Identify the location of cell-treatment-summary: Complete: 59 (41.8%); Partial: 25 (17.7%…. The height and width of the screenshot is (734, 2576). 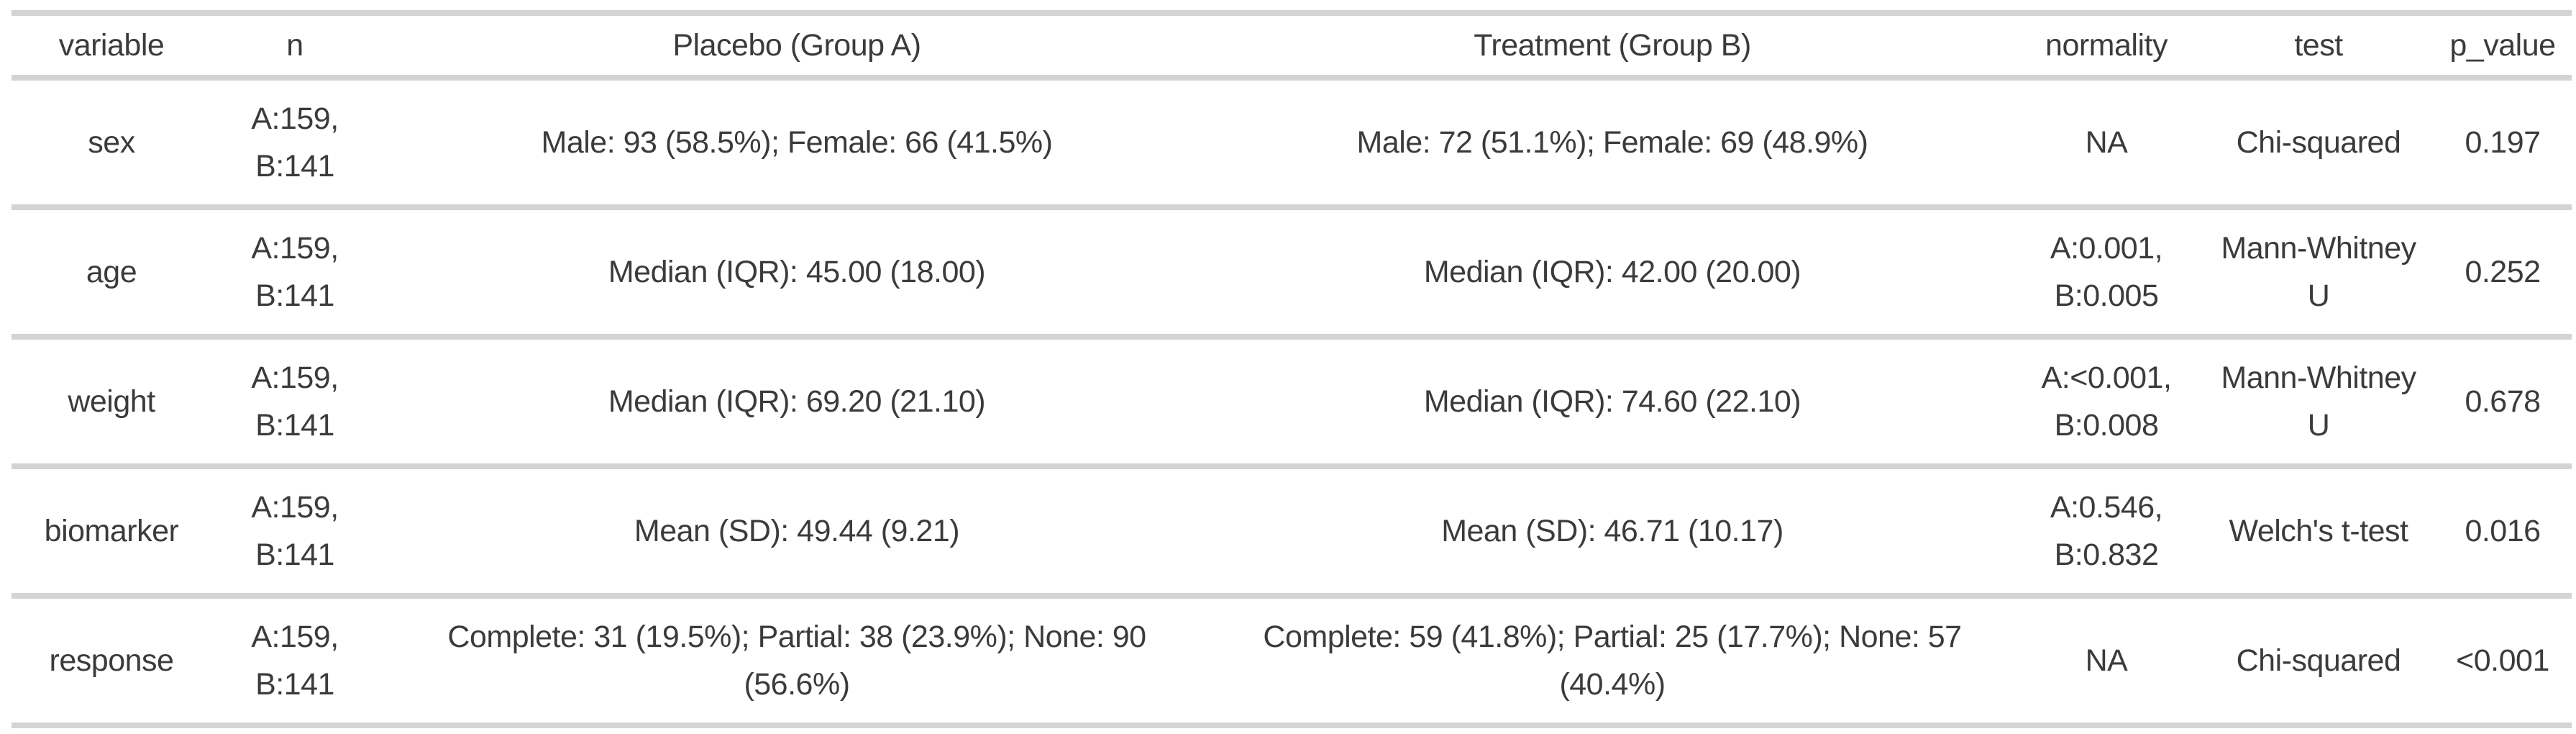
(1612, 661).